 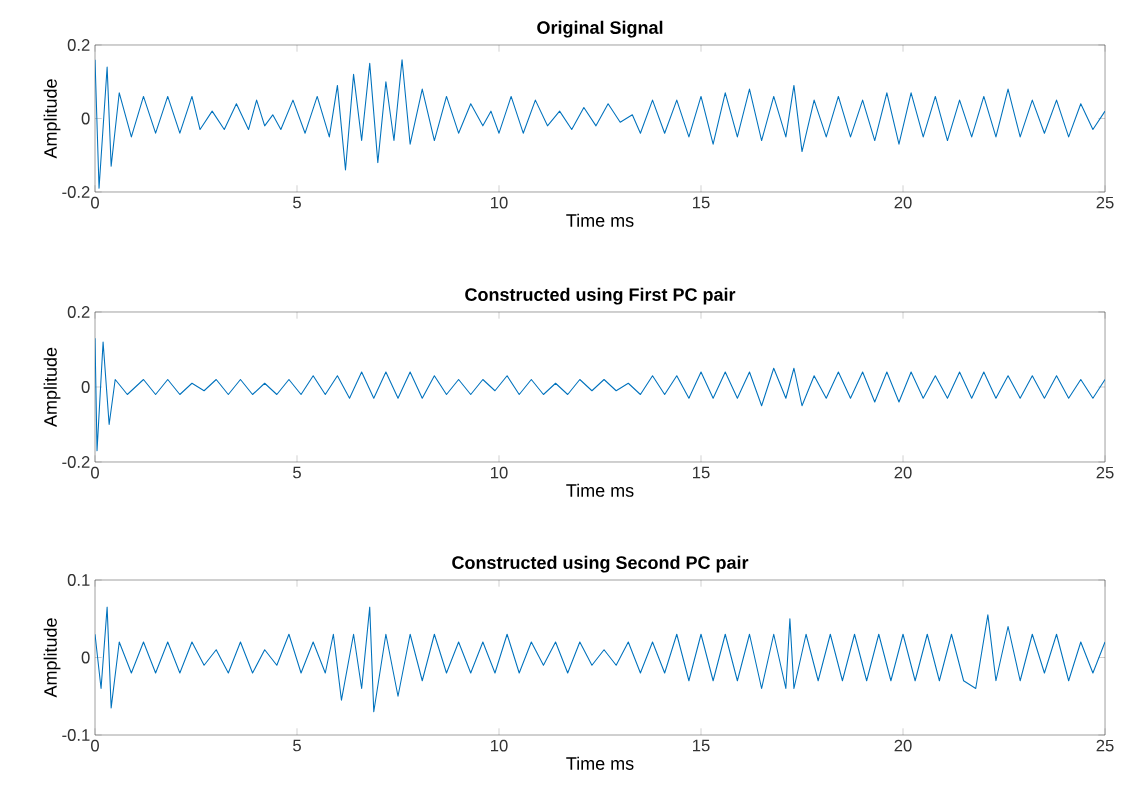 I want to click on y-tick-label: -0.1, so click(x=76, y=735).